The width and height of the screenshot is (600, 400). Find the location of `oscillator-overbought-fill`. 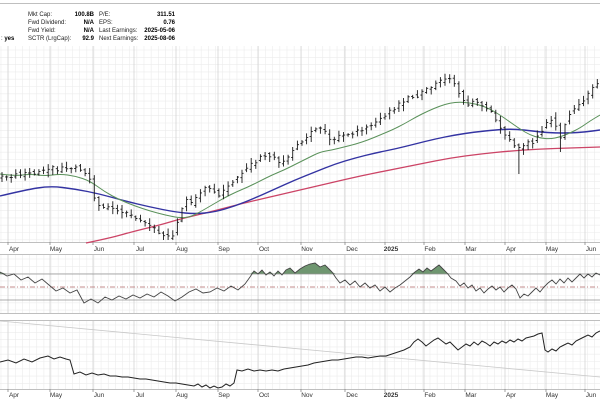

oscillator-overbought-fill is located at coordinates (300, 268).